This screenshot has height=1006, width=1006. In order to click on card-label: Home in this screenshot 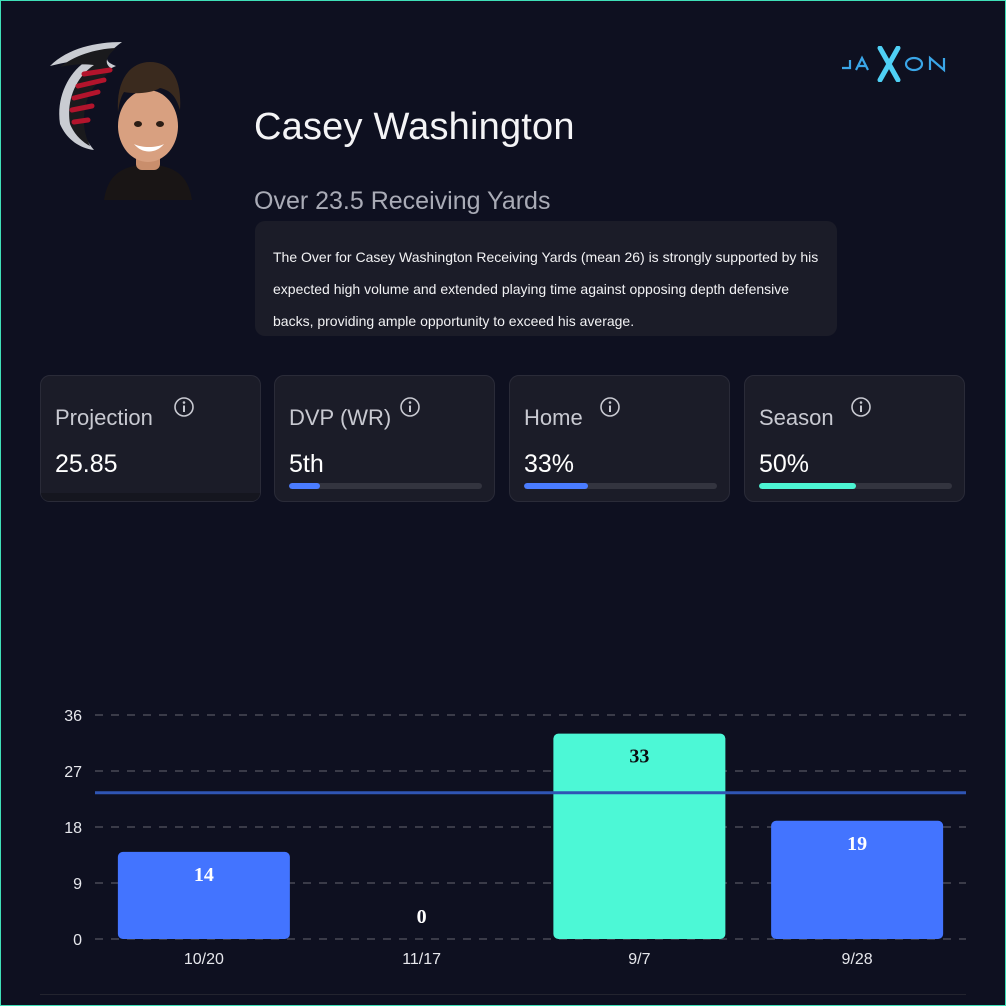, I will do `click(553, 417)`.